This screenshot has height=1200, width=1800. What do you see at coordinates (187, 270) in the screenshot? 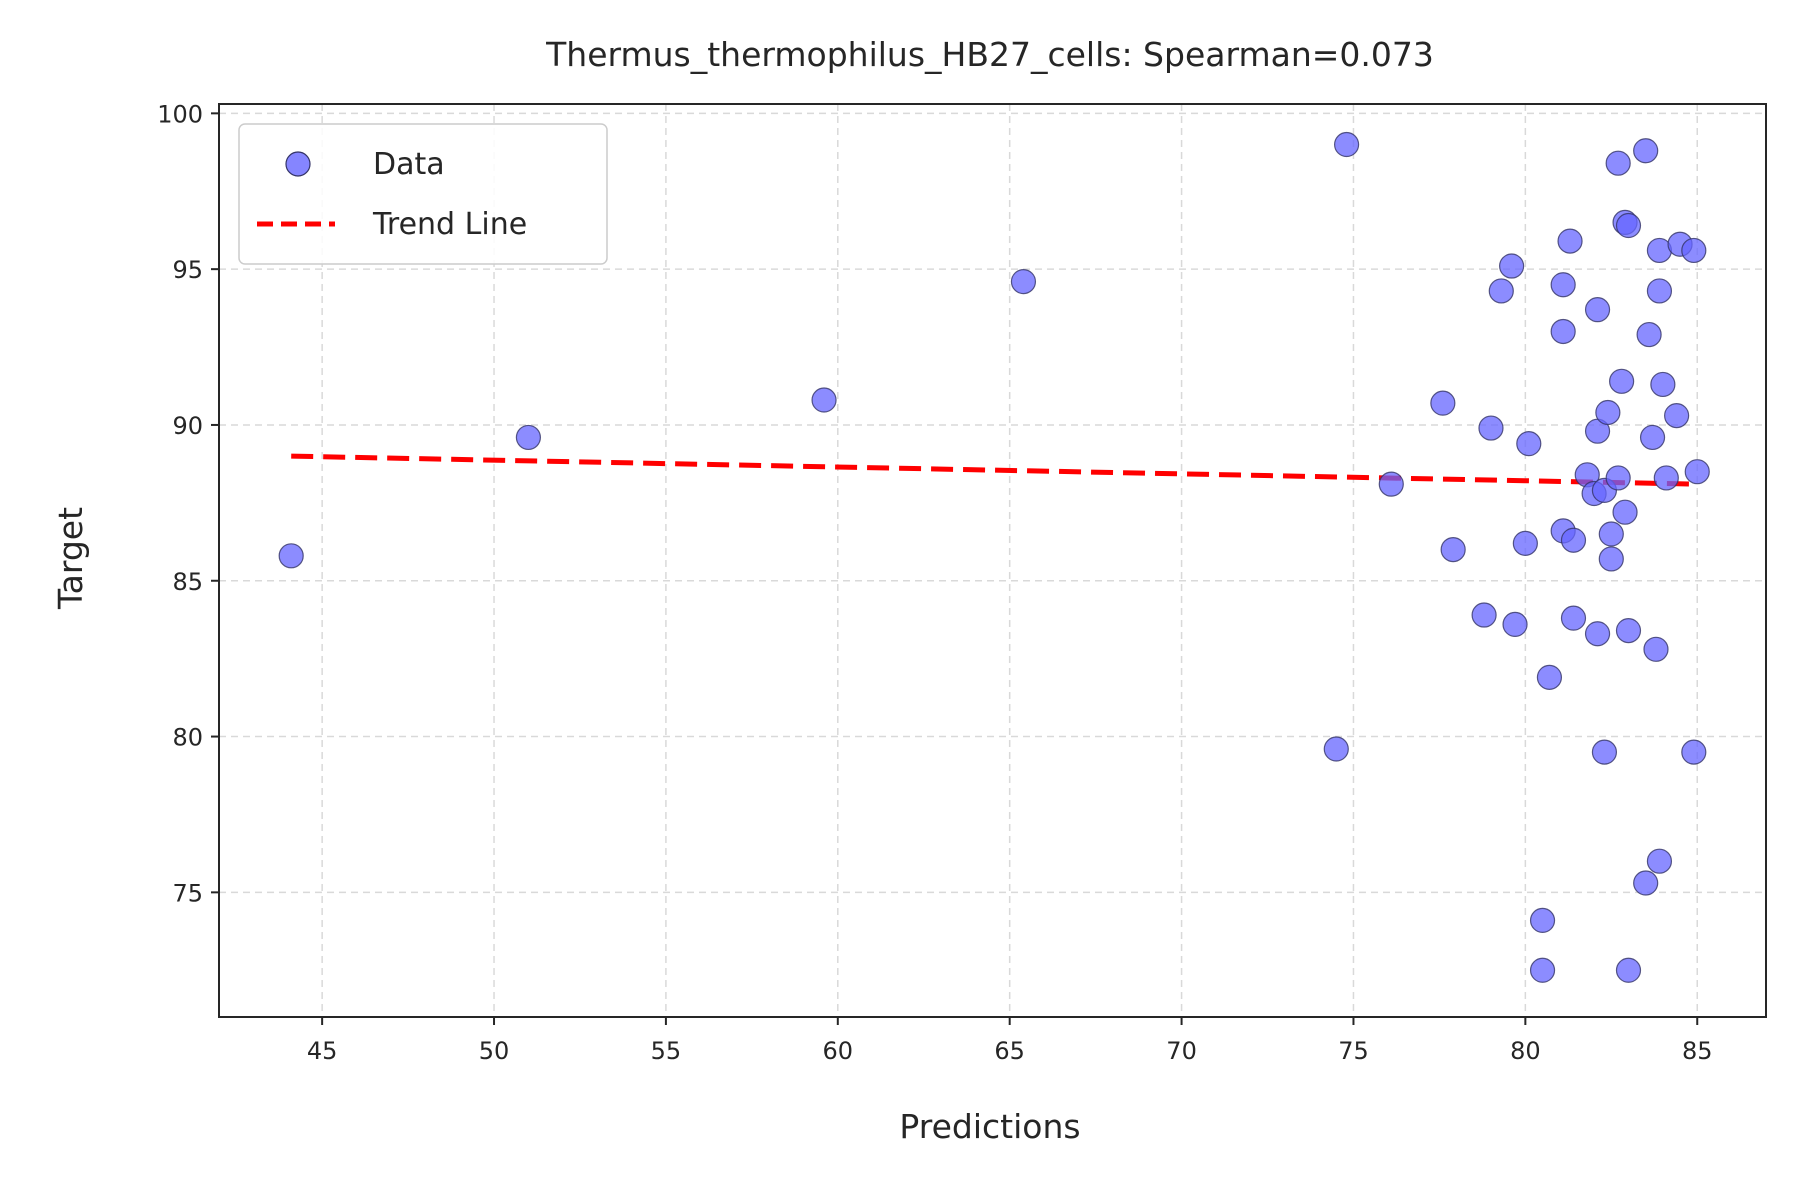
I see `y-tick-label: 95` at bounding box center [187, 270].